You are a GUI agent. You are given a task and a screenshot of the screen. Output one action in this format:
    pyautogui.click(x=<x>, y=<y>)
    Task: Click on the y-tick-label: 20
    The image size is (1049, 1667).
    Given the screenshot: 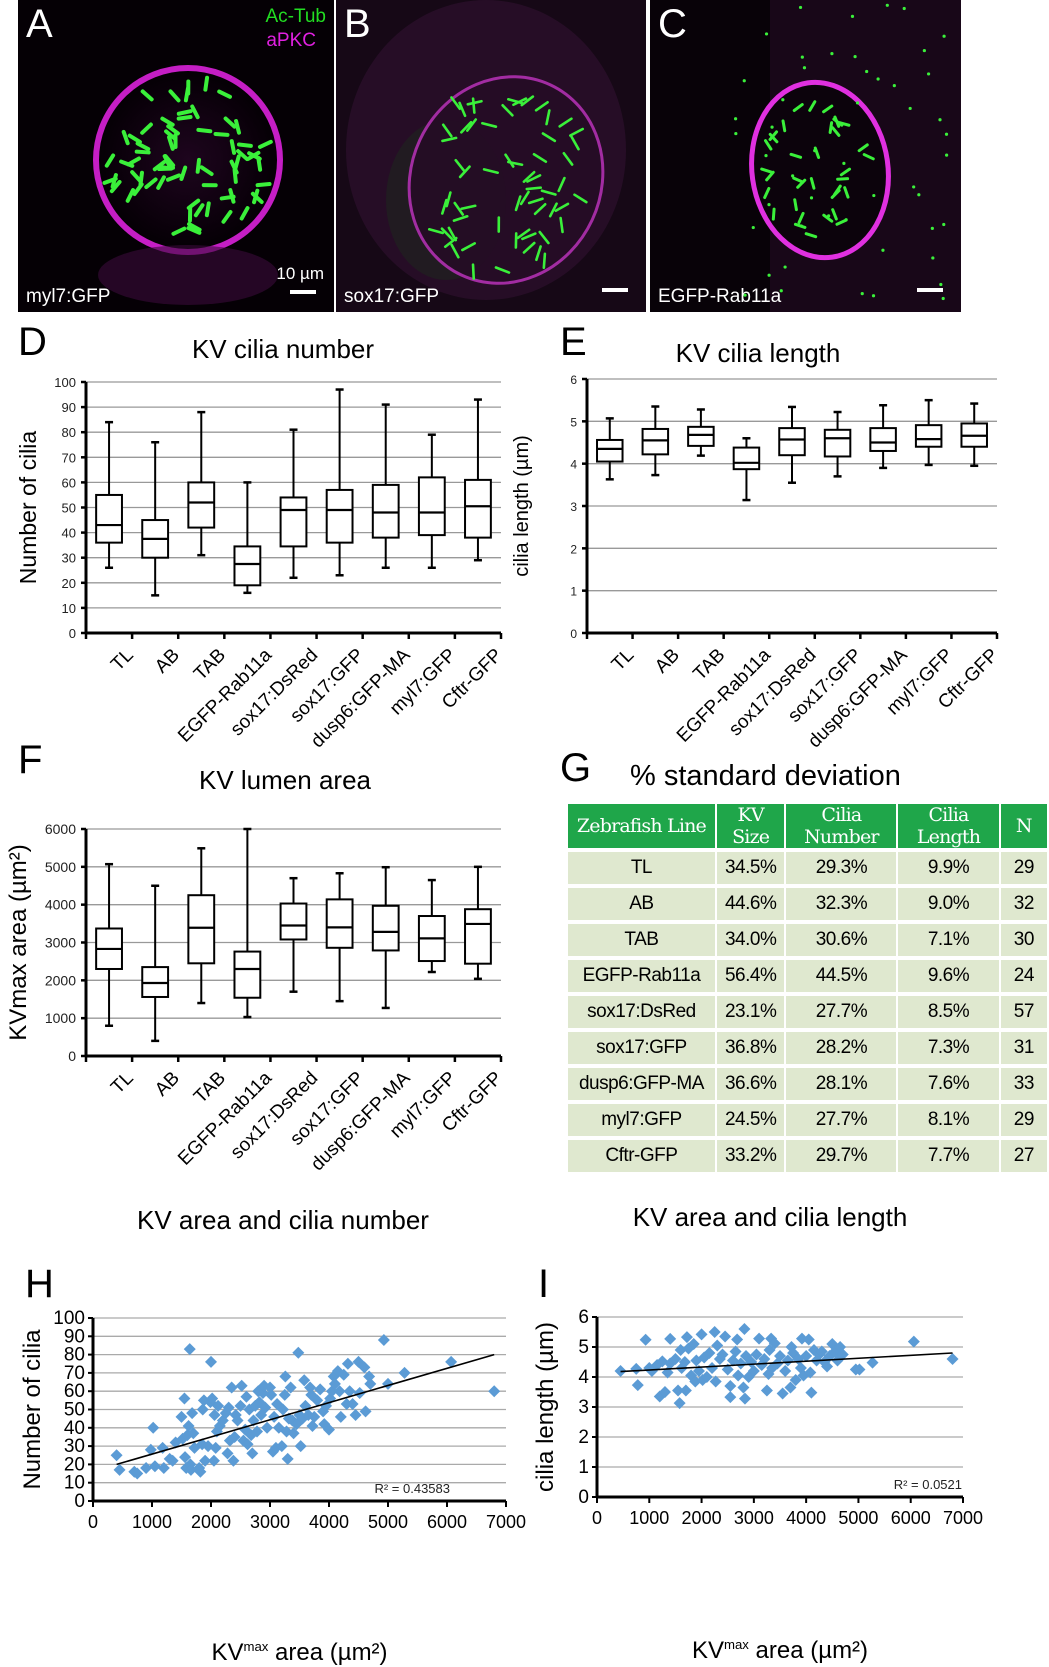 What is the action you would take?
    pyautogui.click(x=69, y=583)
    